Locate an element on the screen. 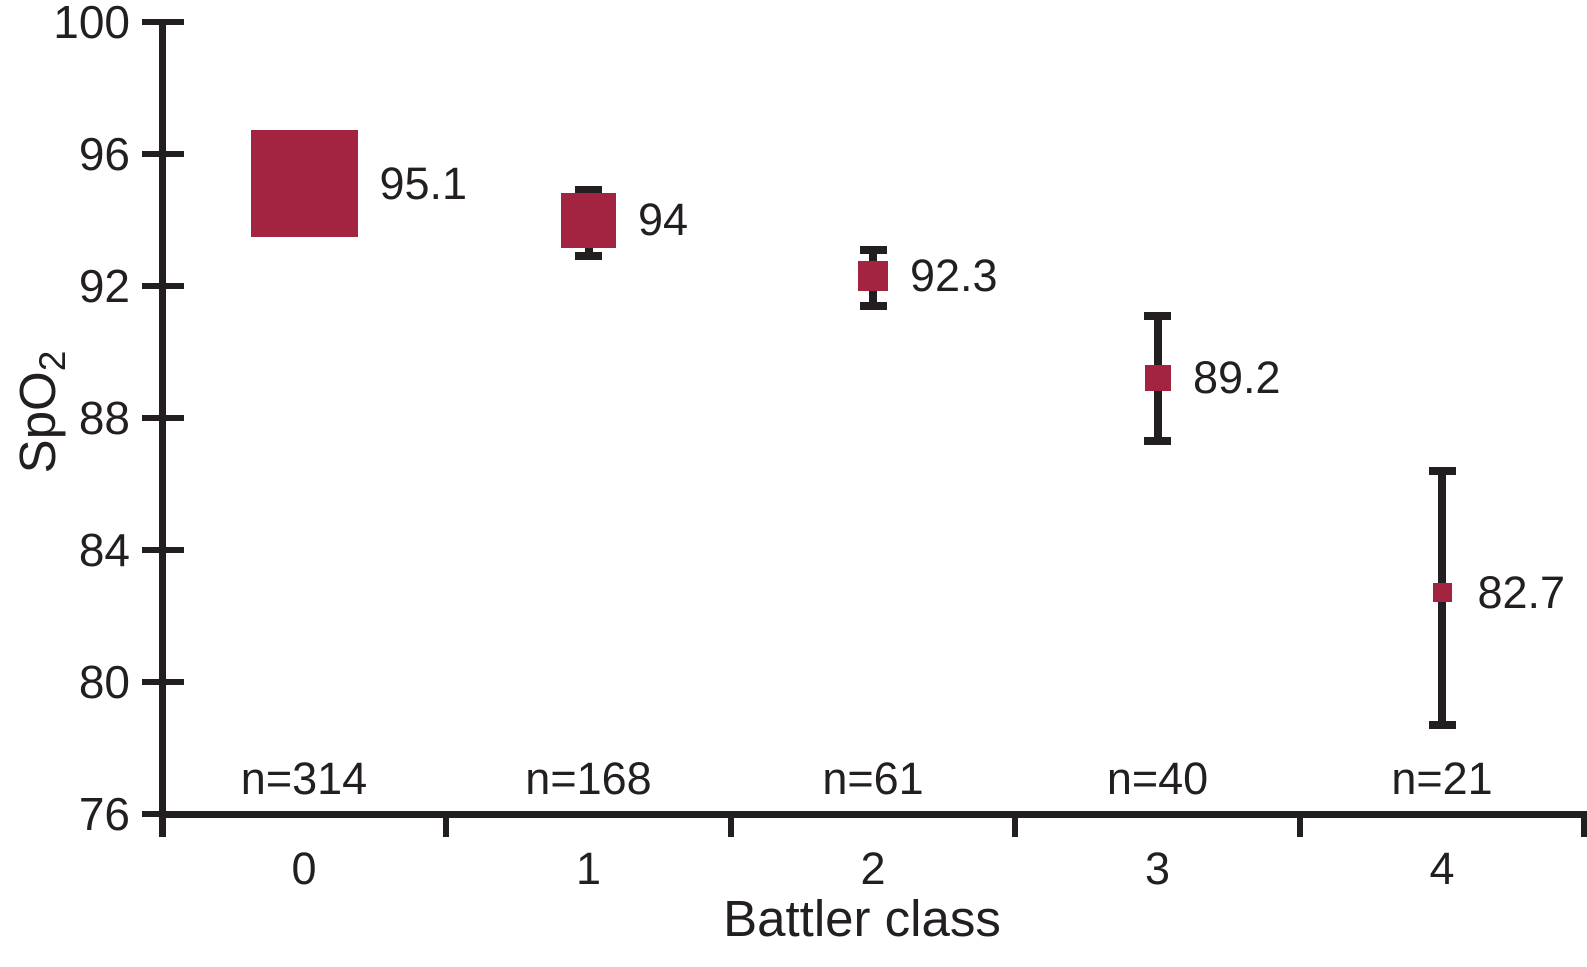 Image resolution: width=1587 pixels, height=967 pixels. x-category-label: 0 is located at coordinates (304, 868).